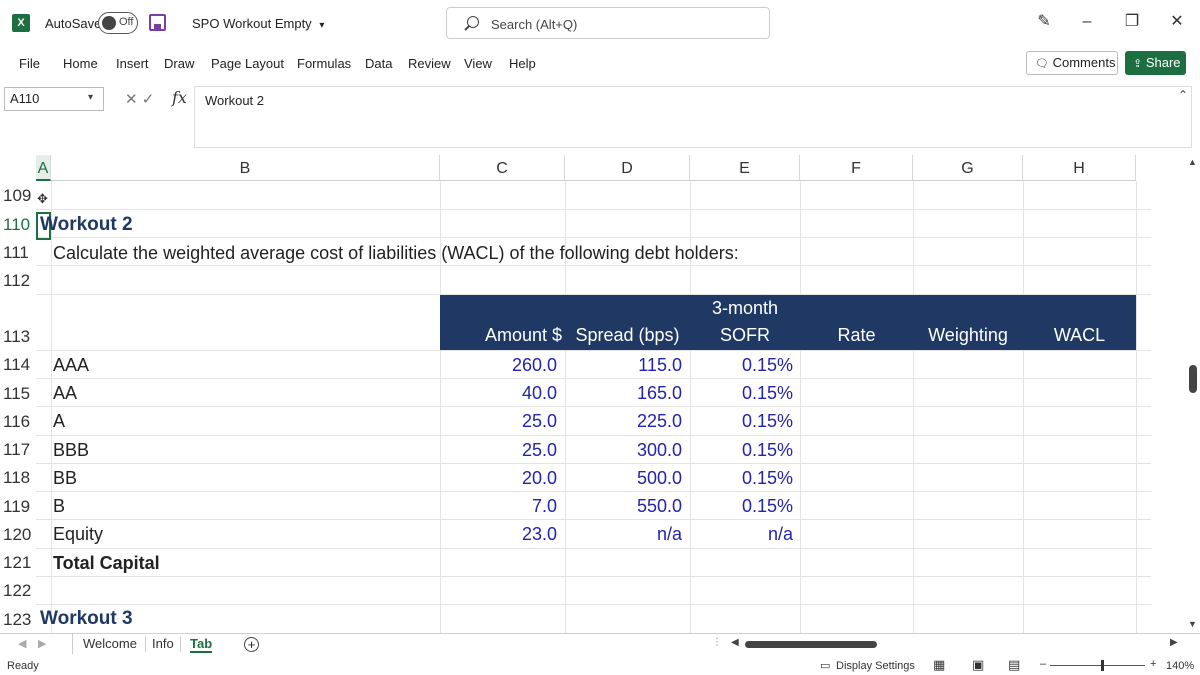  Describe the element at coordinates (745, 308) in the screenshot. I see `header-sofr-line1: 3-month` at that location.